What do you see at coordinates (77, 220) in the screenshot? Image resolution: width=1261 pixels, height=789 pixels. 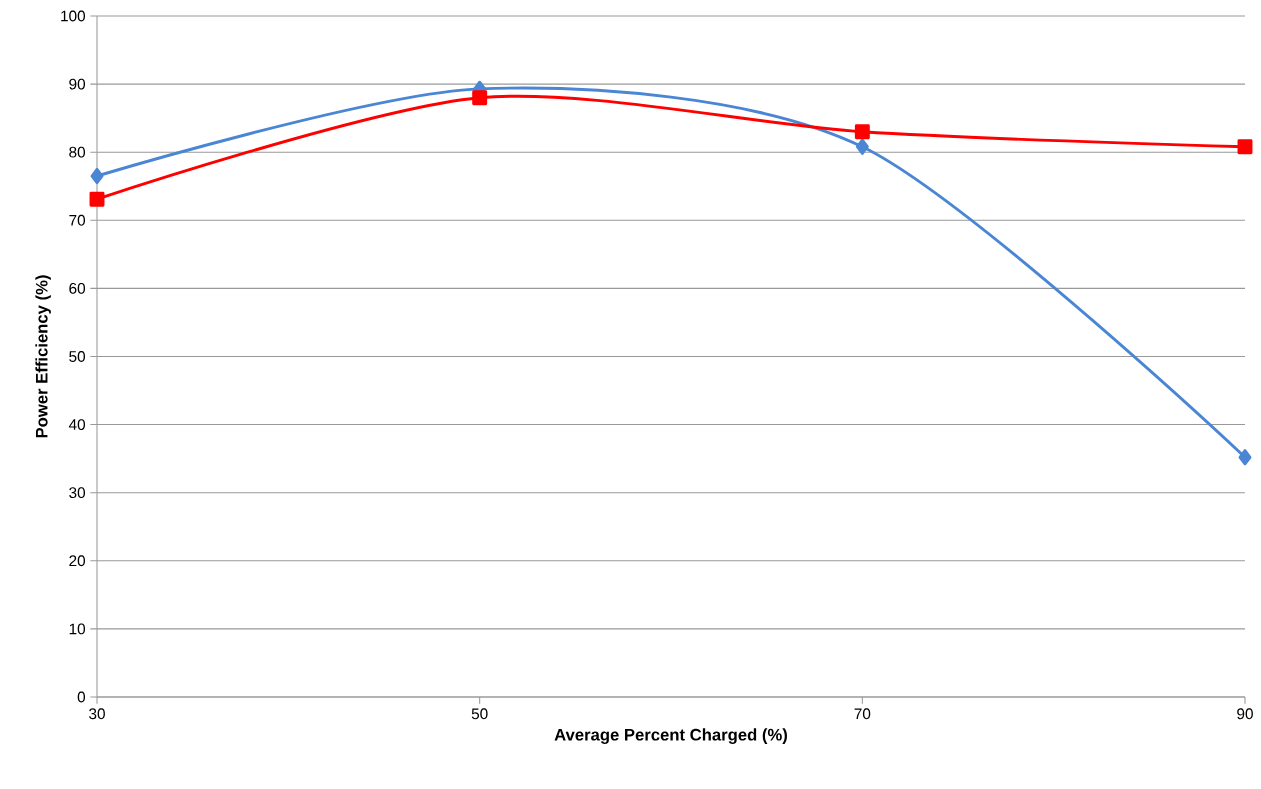 I see `y-tick-label: 70` at bounding box center [77, 220].